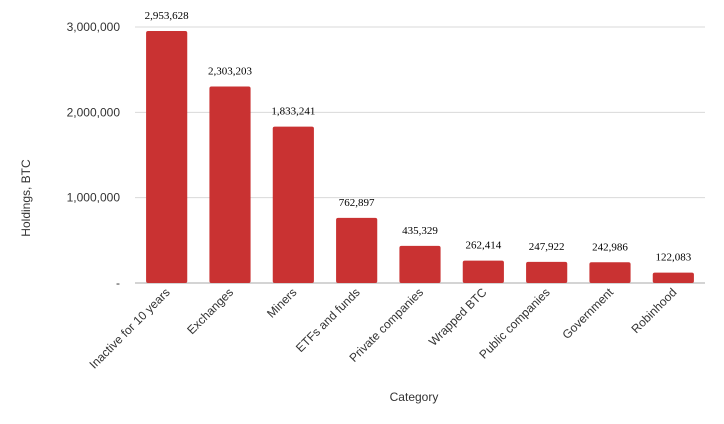 Image resolution: width=724 pixels, height=424 pixels. What do you see at coordinates (210, 311) in the screenshot?
I see `category-label: Exchanges` at bounding box center [210, 311].